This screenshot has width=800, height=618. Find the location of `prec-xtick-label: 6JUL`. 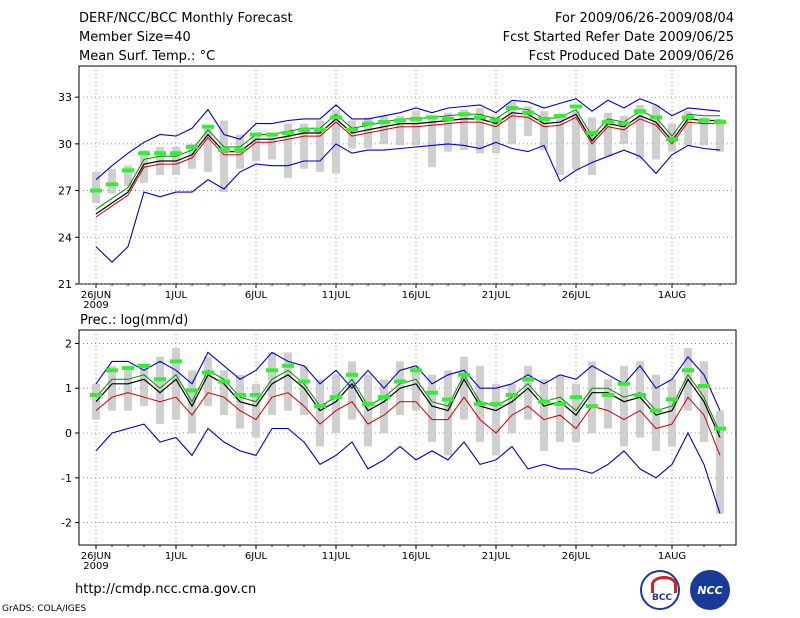

prec-xtick-label: 6JUL is located at coordinates (256, 556).